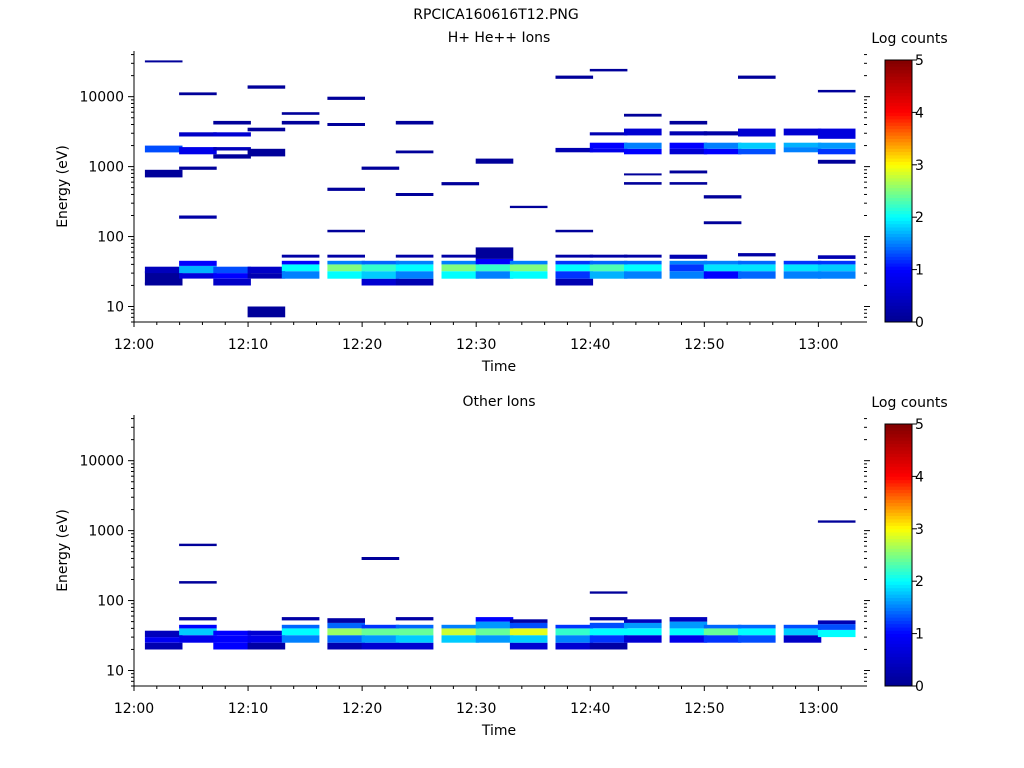  Describe the element at coordinates (919, 530) in the screenshot. I see `colorbar-tick-label: 3` at that location.